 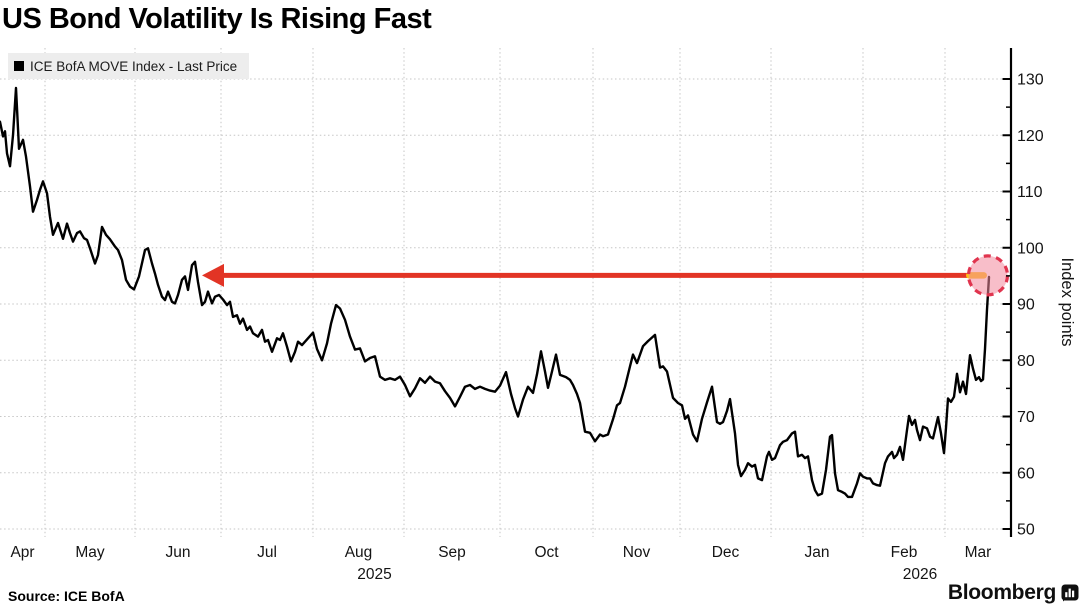 I want to click on y-tick-label: 80, so click(x=1026, y=361).